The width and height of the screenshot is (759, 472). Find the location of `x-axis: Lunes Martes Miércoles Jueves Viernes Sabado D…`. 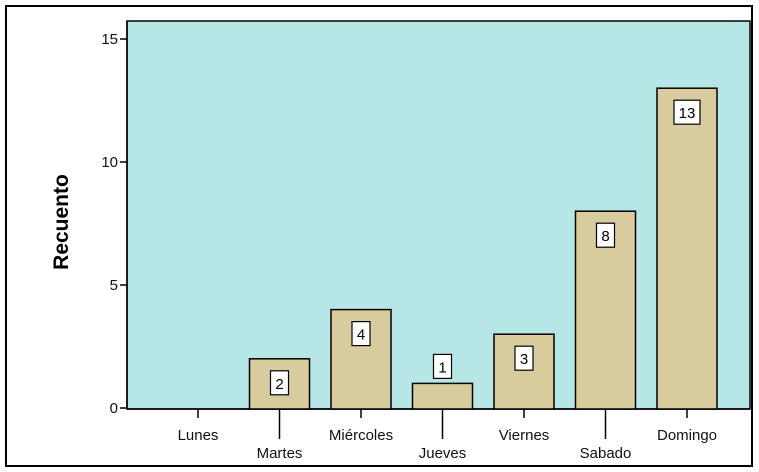

x-axis: Lunes Martes Miércoles Jueves Viernes Sabado D… is located at coordinates (438, 435).